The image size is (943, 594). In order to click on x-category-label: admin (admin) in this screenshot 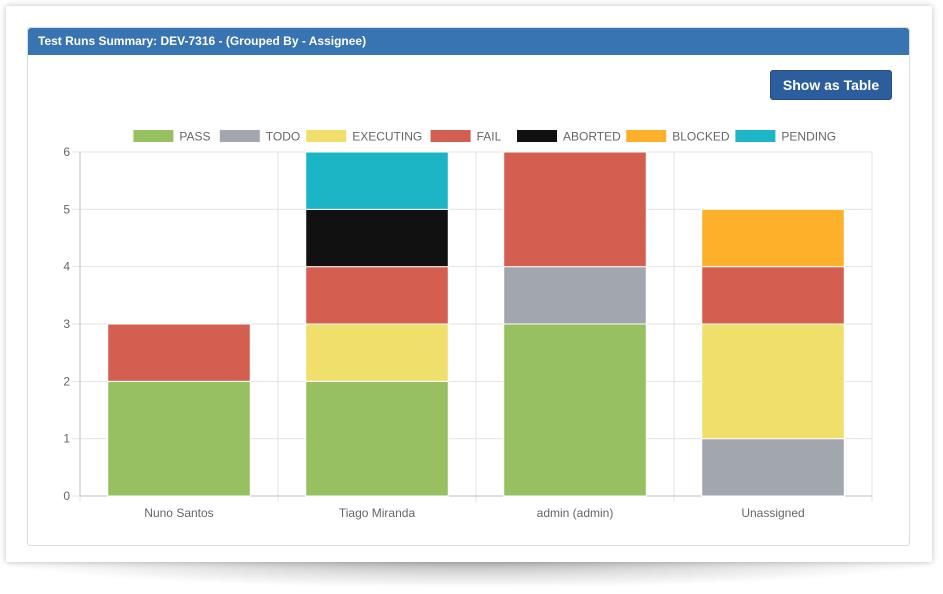, I will do `click(575, 513)`.